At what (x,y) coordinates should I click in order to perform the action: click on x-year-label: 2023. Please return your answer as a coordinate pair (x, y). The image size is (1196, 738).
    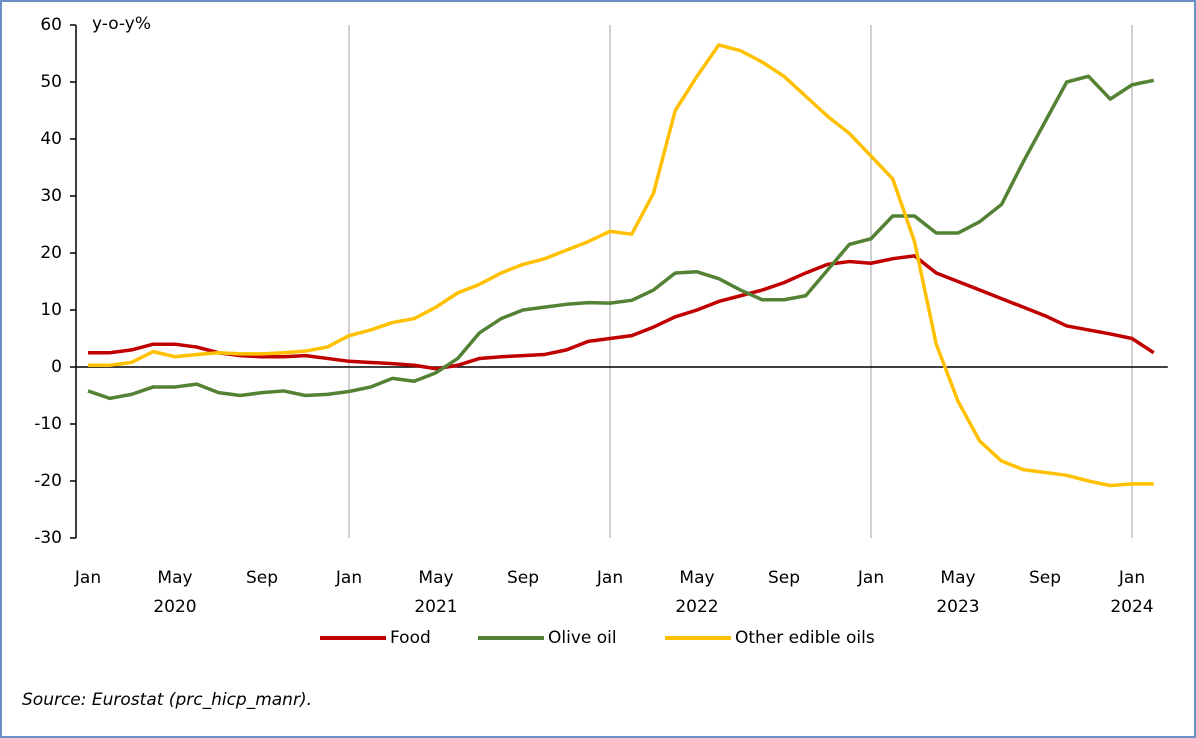
    Looking at the image, I should click on (957, 607).